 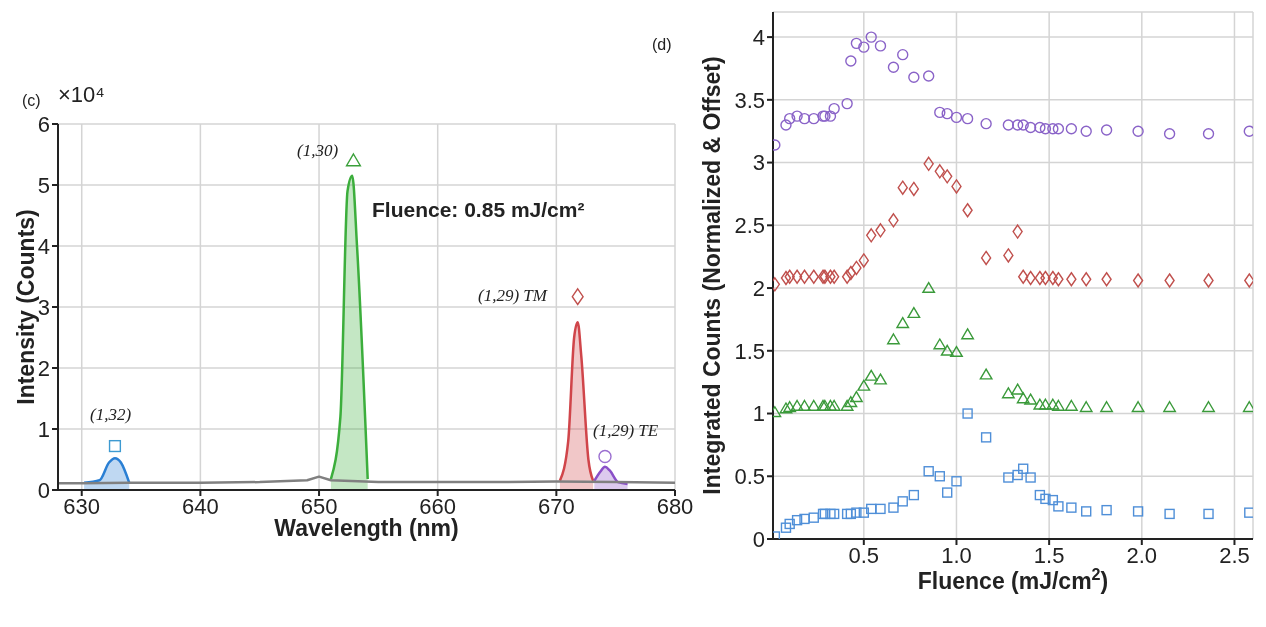 I want to click on y-tick-label: 4, so click(x=43, y=246).